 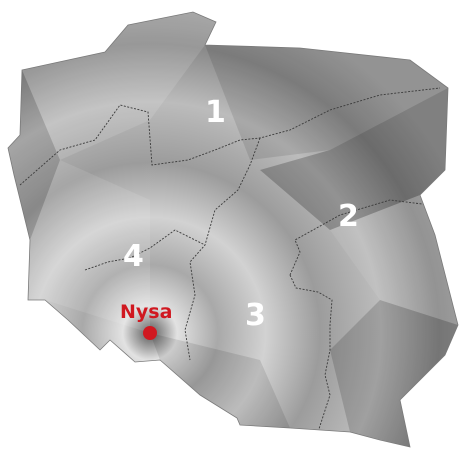 I want to click on facet-northwest, so click(x=119, y=86).